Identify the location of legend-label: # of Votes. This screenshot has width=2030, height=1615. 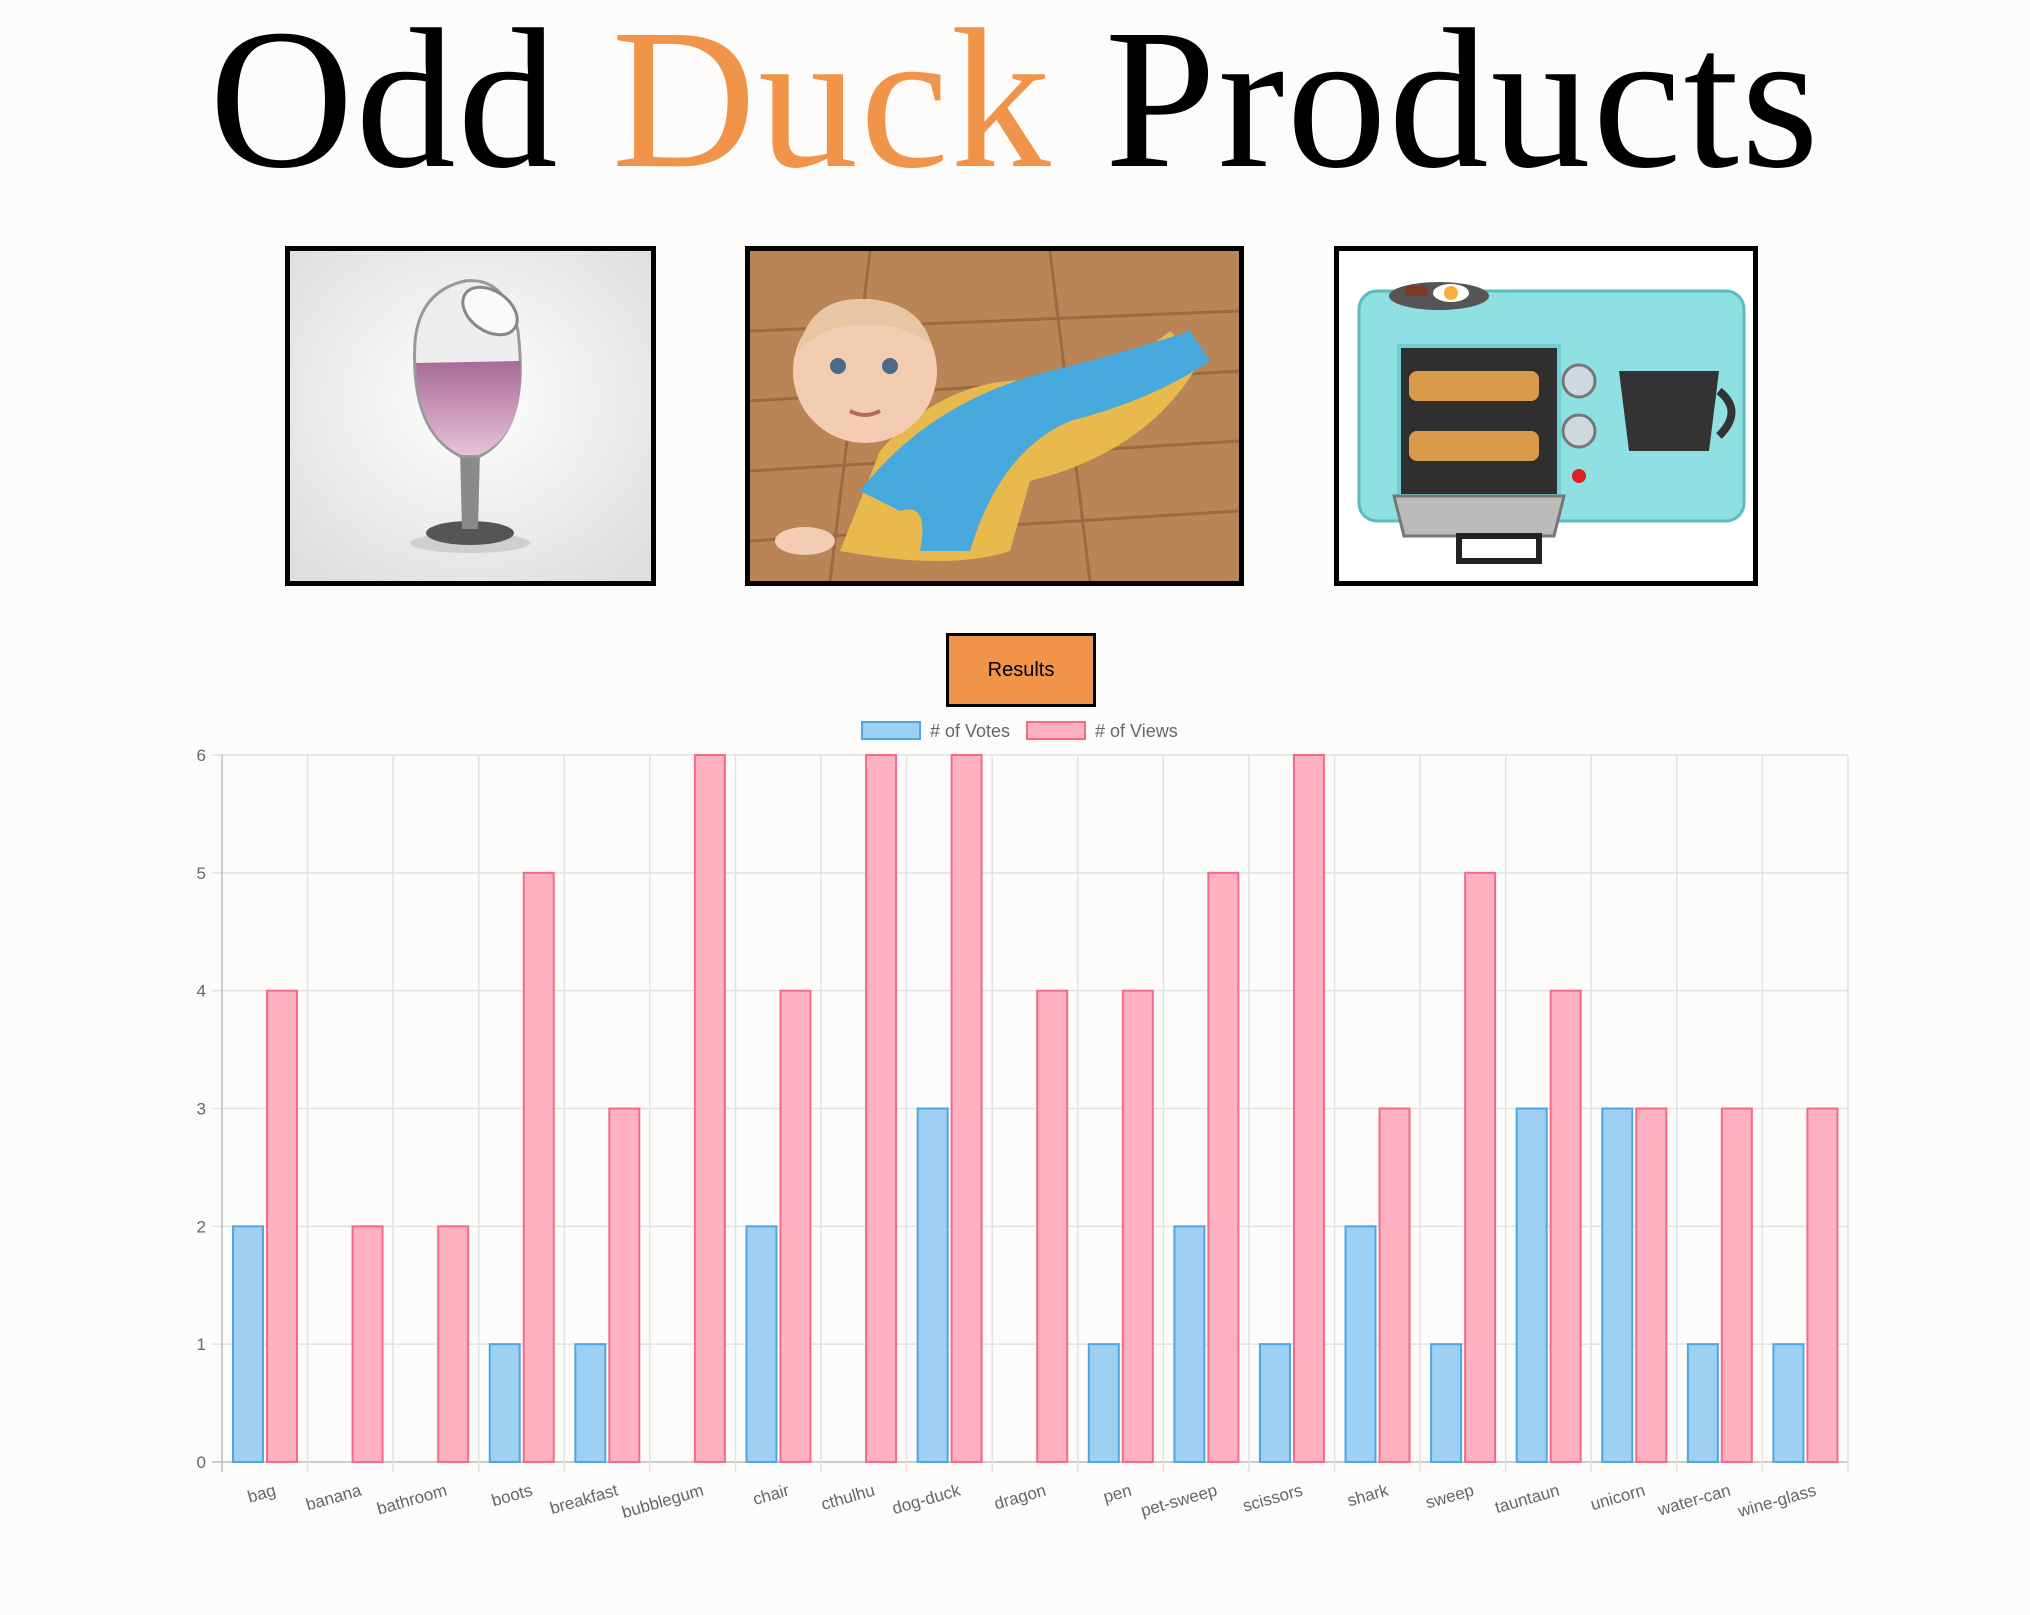
(970, 731).